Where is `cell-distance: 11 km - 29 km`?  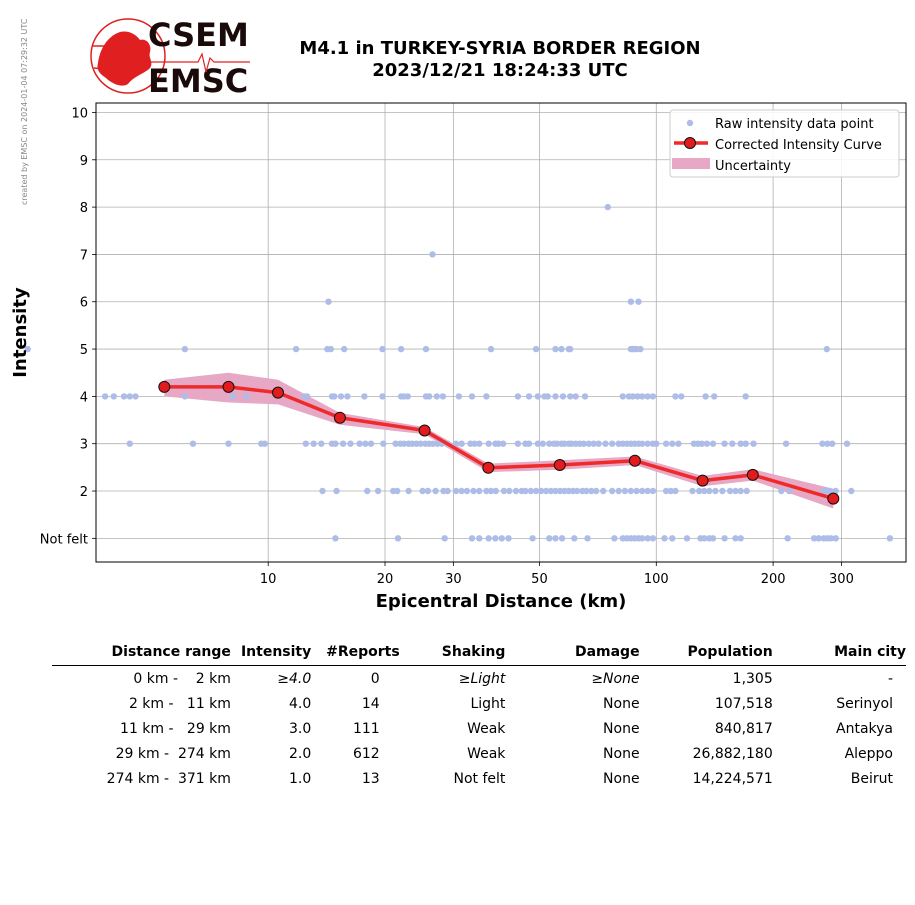 cell-distance: 11 km - 29 km is located at coordinates (175, 728).